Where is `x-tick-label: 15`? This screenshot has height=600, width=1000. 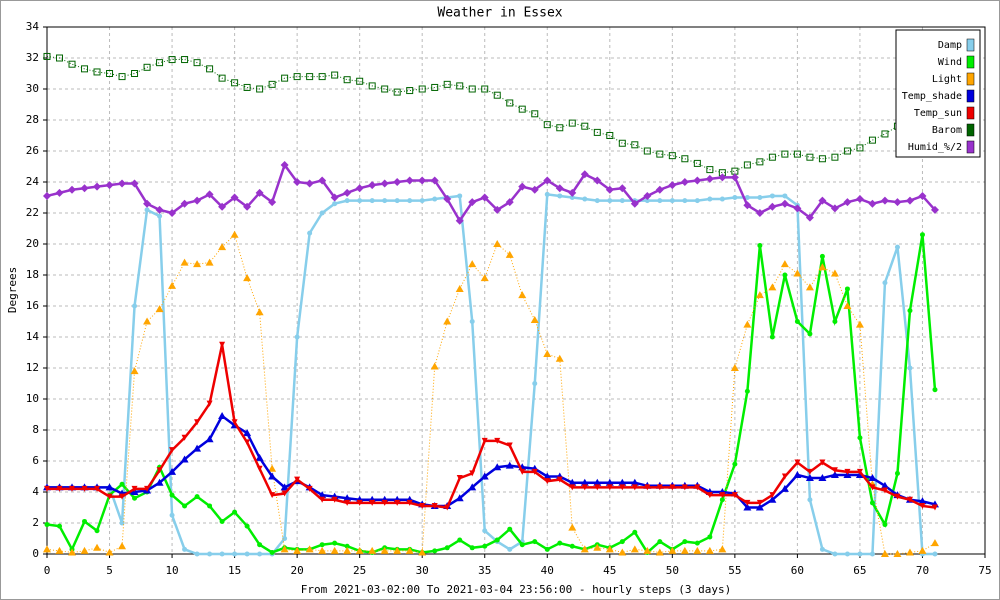 x-tick-label: 15 is located at coordinates (234, 570).